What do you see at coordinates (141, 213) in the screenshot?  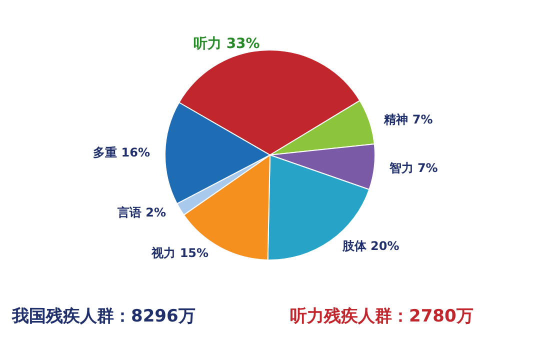 I see `slice-label: 言语 2%` at bounding box center [141, 213].